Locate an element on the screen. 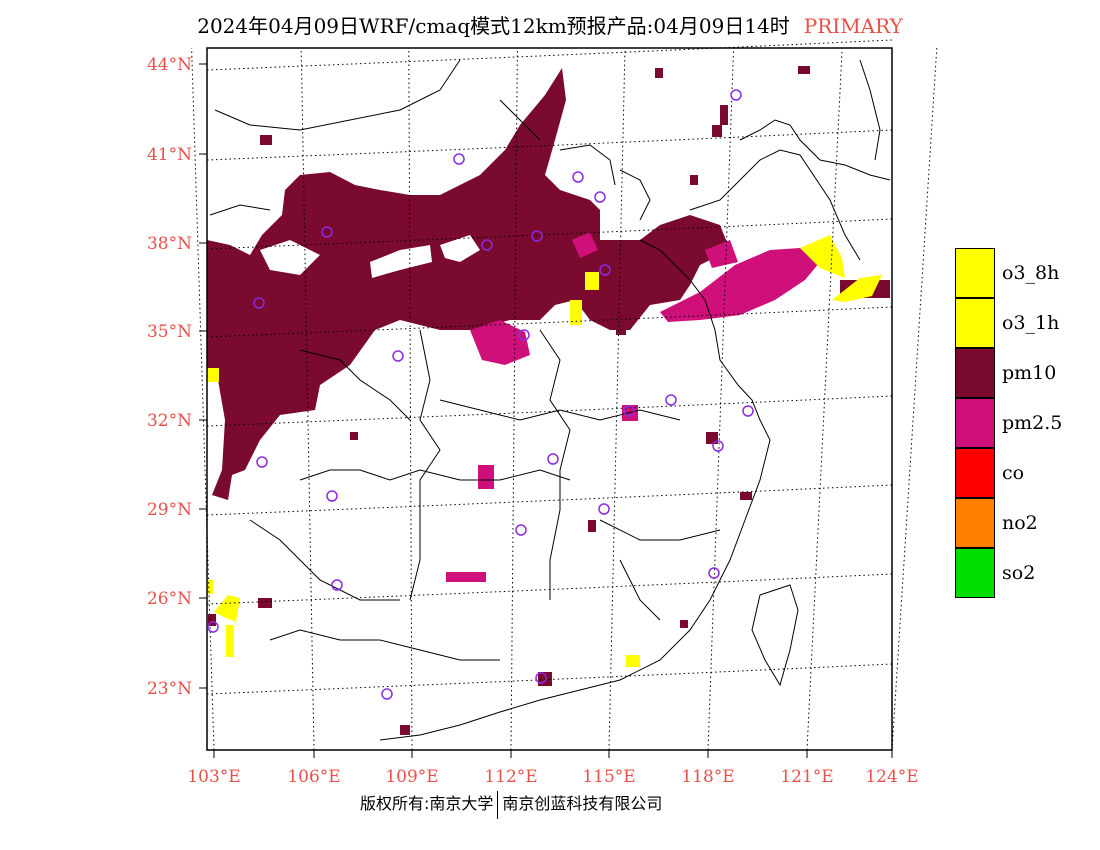  lon-label: 118°E is located at coordinates (707, 777).